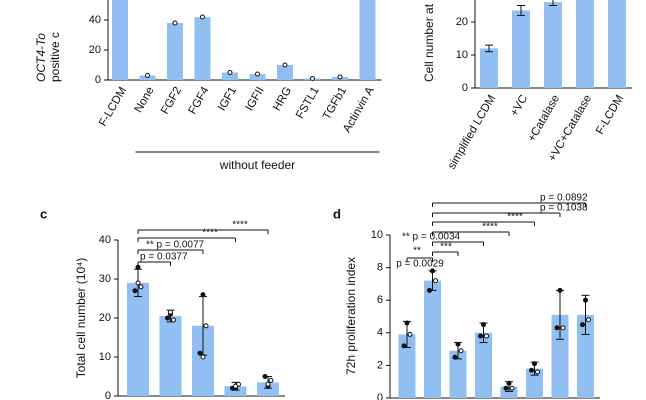 The height and width of the screenshot is (400, 646). What do you see at coordinates (564, 198) in the screenshot?
I see `significance-label: p = 0.0892` at bounding box center [564, 198].